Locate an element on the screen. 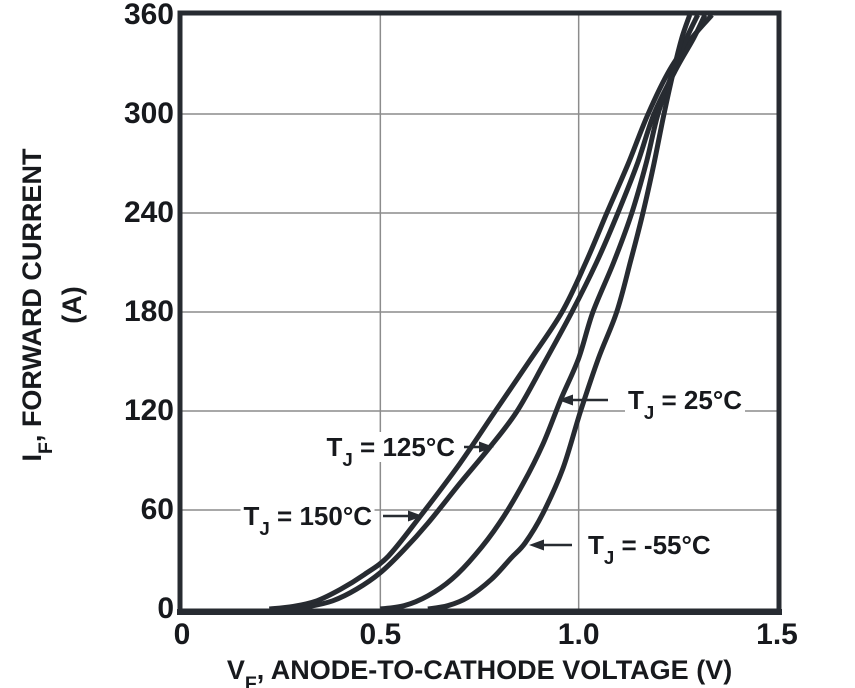 The width and height of the screenshot is (855, 688). y-tick-label-240: 240 is located at coordinates (148, 212).